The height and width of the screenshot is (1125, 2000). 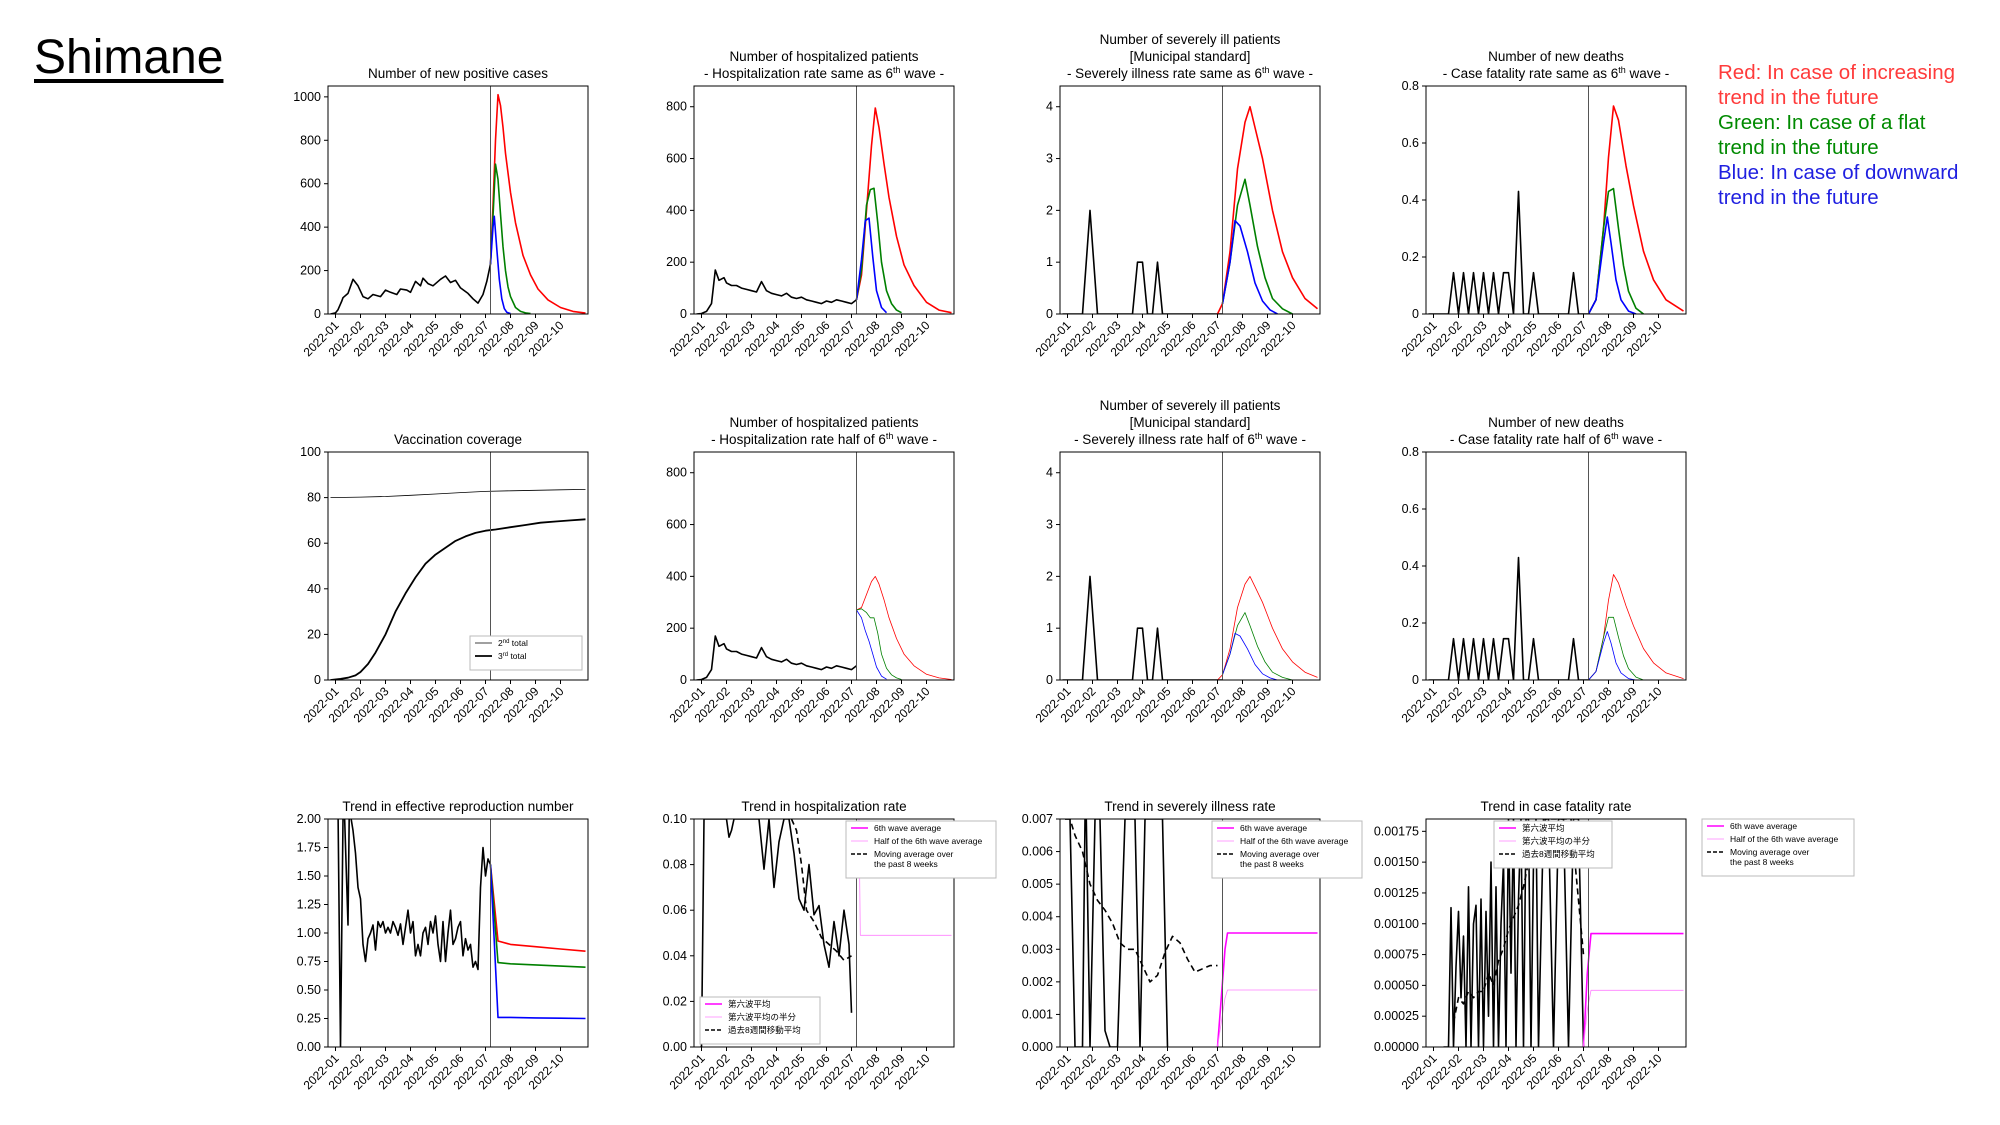 What do you see at coordinates (1837, 72) in the screenshot?
I see `scenario-note-line: Red: In case of increasing` at bounding box center [1837, 72].